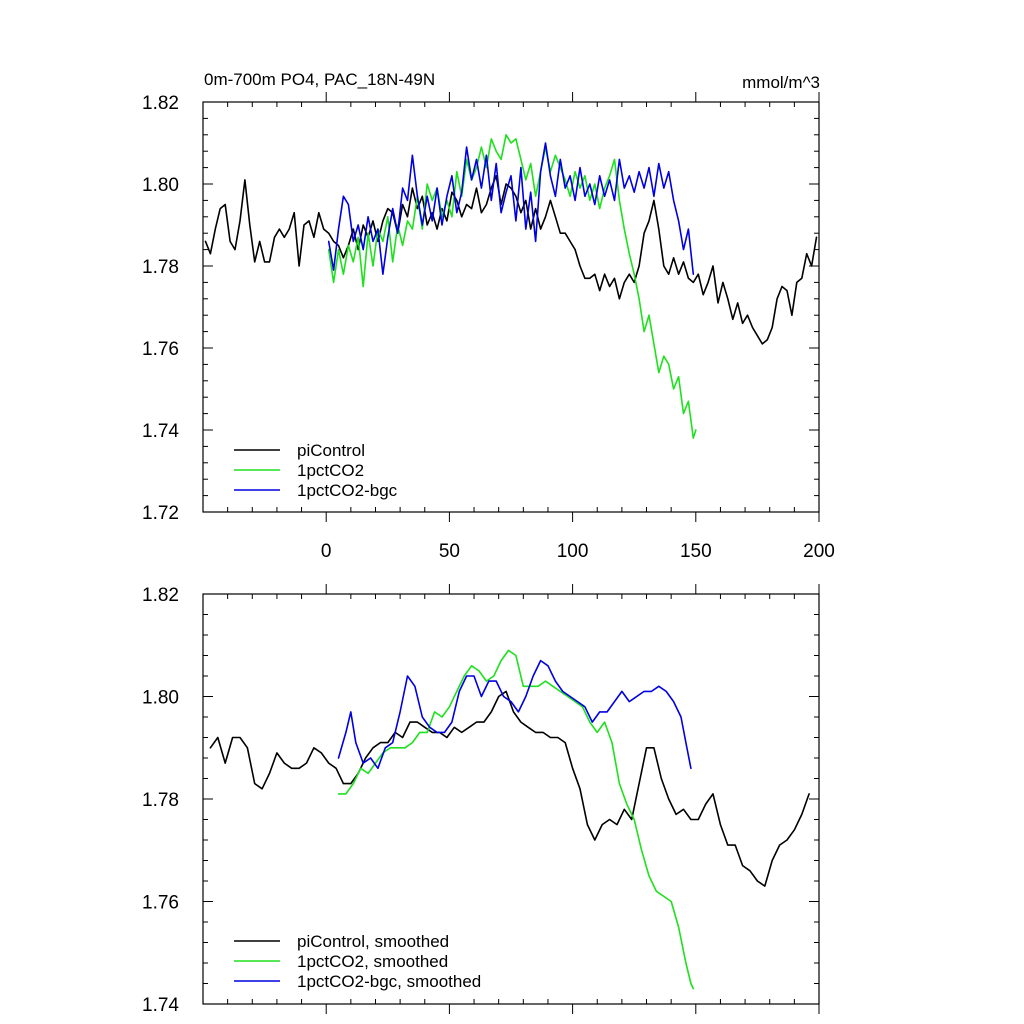  I want to click on legend-label-picontrol: piControl, so click(331, 450).